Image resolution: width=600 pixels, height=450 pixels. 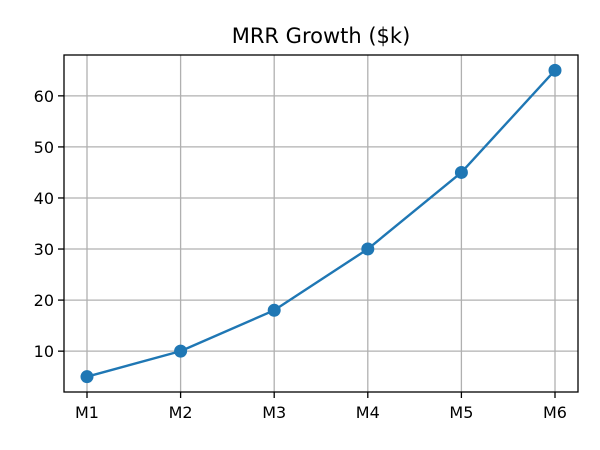 I want to click on y-tick-label: 30, so click(x=44, y=249).